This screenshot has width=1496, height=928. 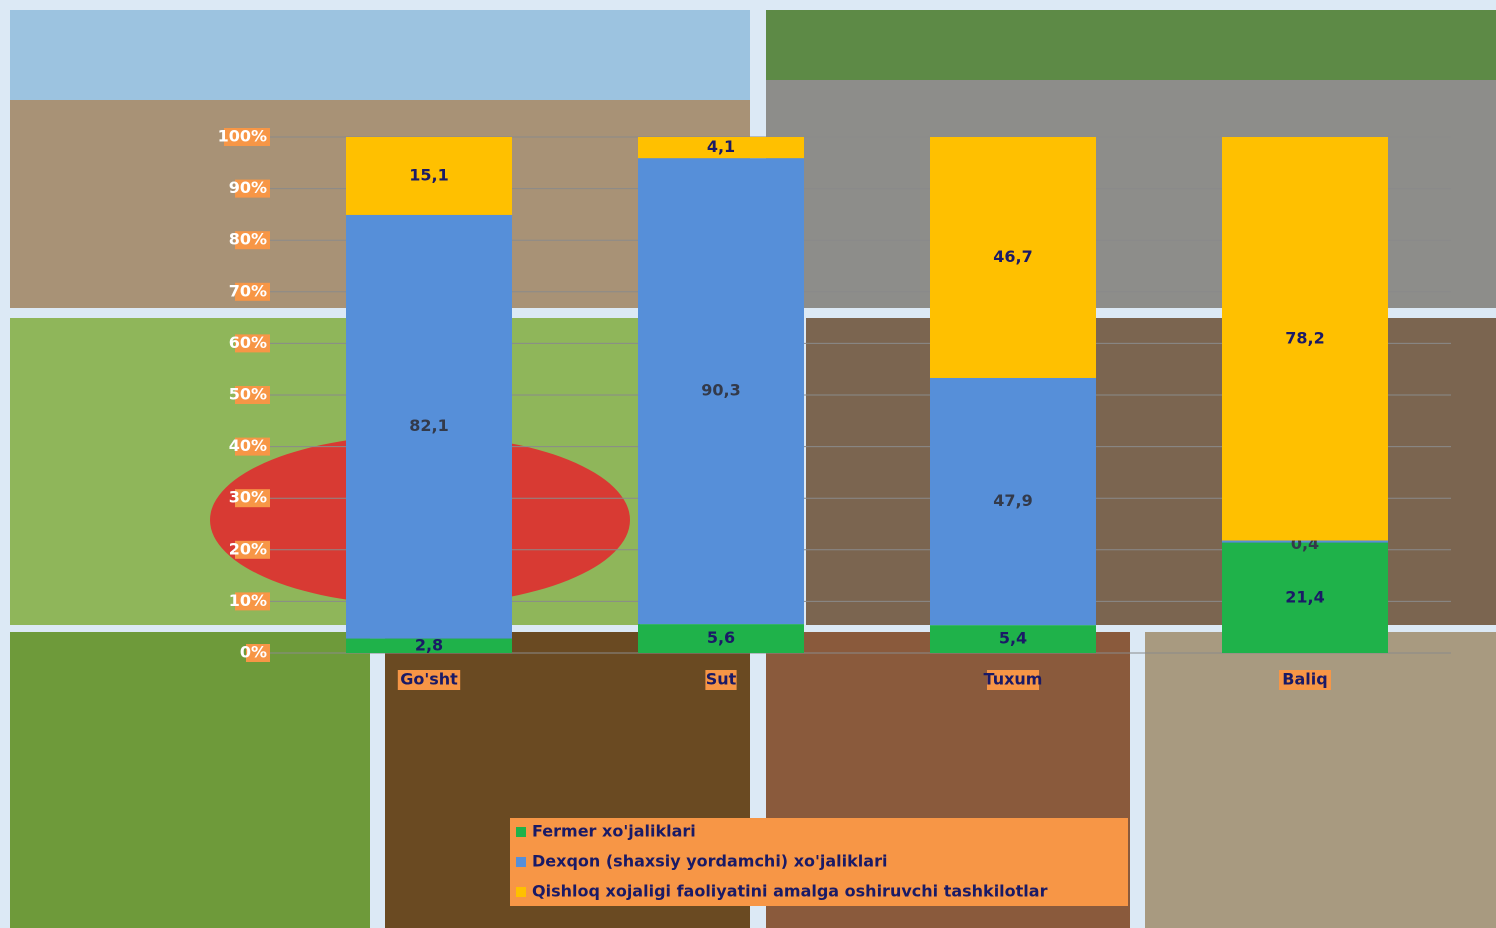 I want to click on x-tick-label: Sut, so click(x=721, y=679).